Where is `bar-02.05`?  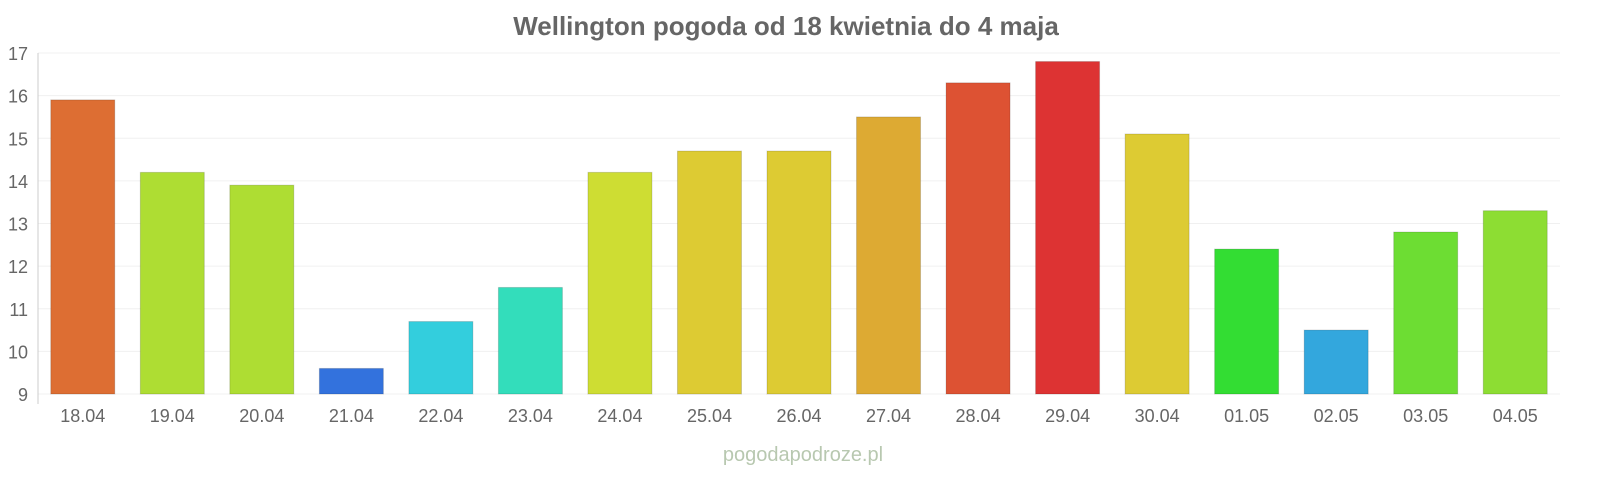 bar-02.05 is located at coordinates (1336, 362).